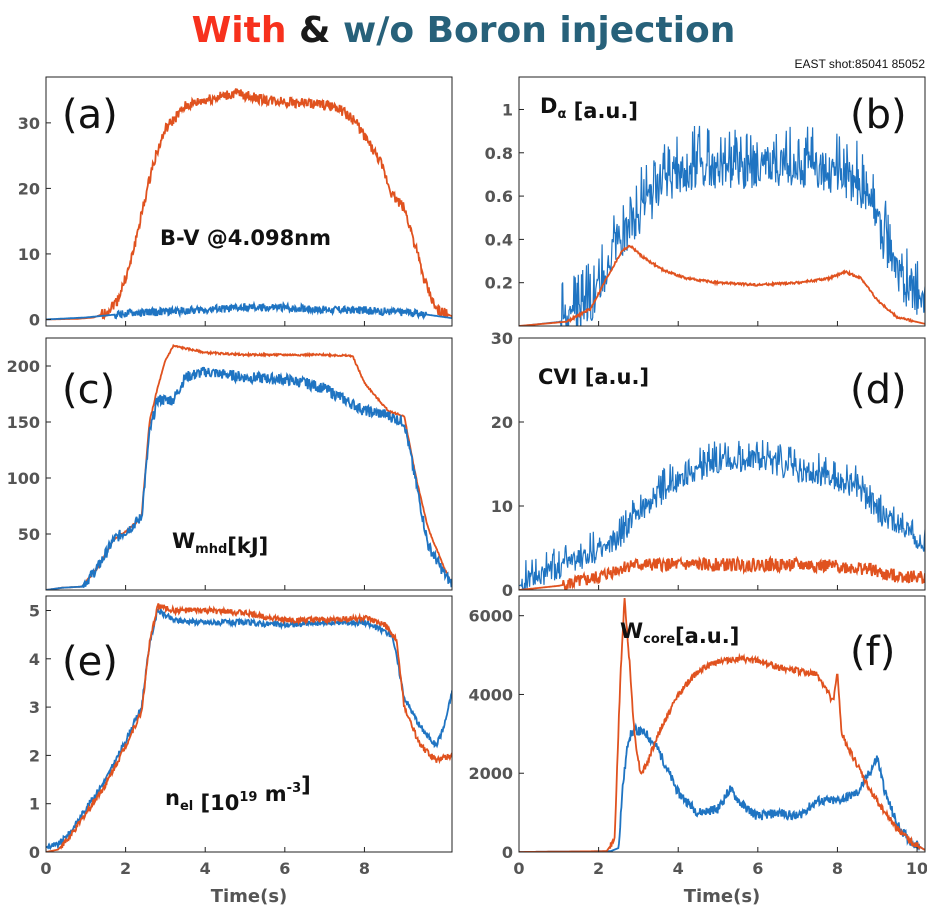 The width and height of the screenshot is (927, 916). What do you see at coordinates (490, 694) in the screenshot?
I see `y-tick-label: 4000` at bounding box center [490, 694].